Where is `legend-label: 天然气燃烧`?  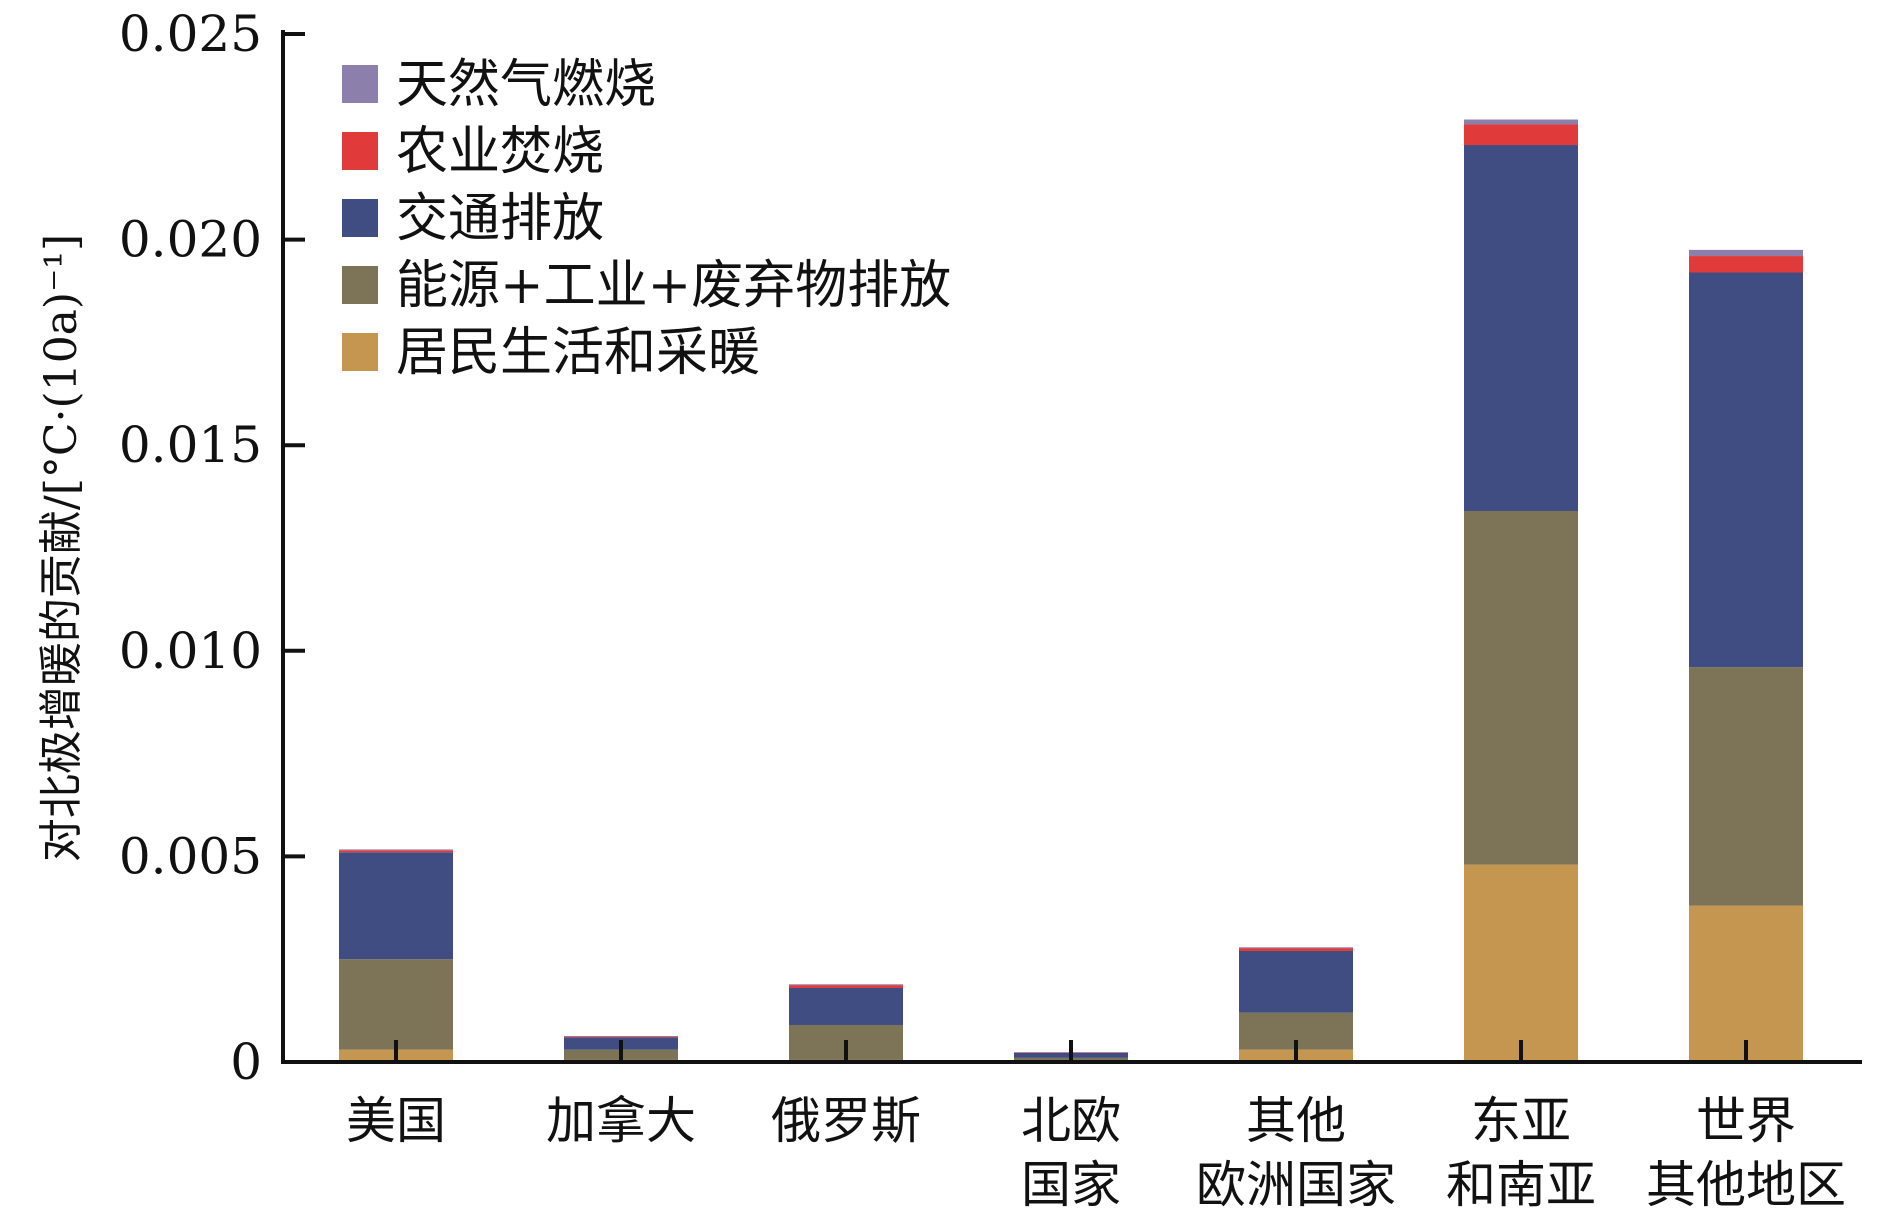
legend-label: 天然气燃烧 is located at coordinates (526, 85).